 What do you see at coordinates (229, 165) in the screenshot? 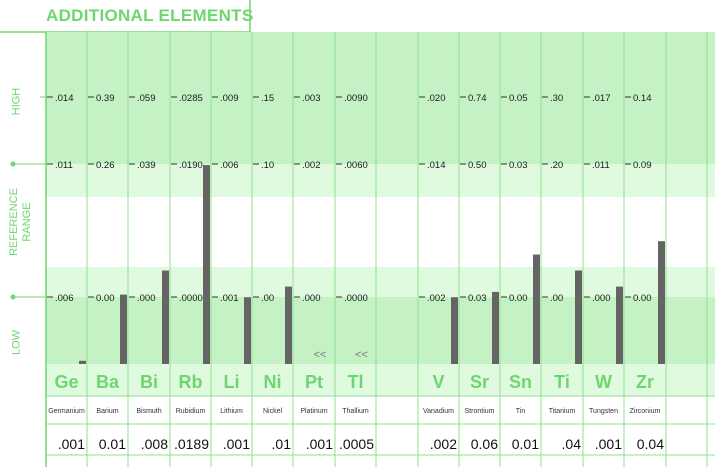
I see `ref-high-label: .006` at bounding box center [229, 165].